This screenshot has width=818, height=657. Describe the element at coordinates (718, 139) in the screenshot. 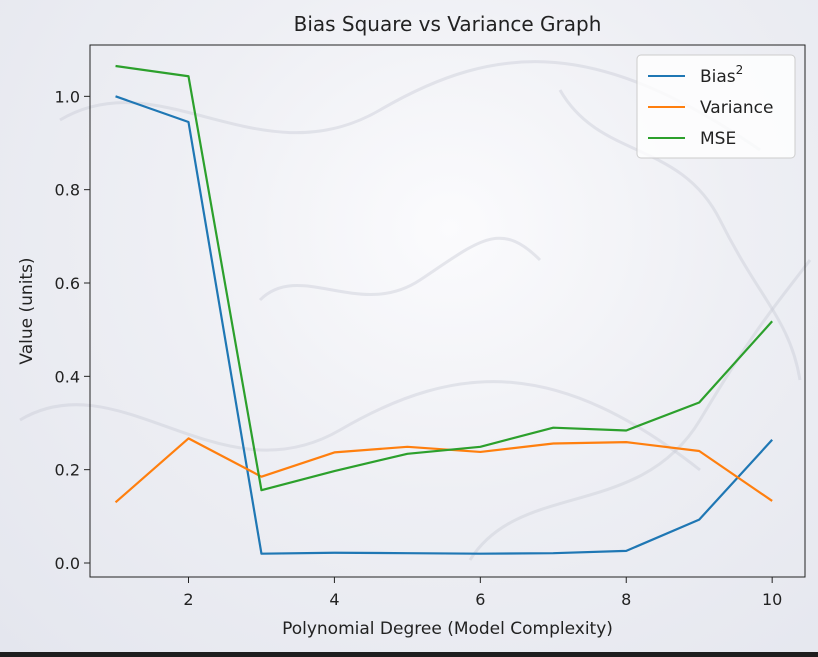

I see `legend-label-mse: MSE` at that location.